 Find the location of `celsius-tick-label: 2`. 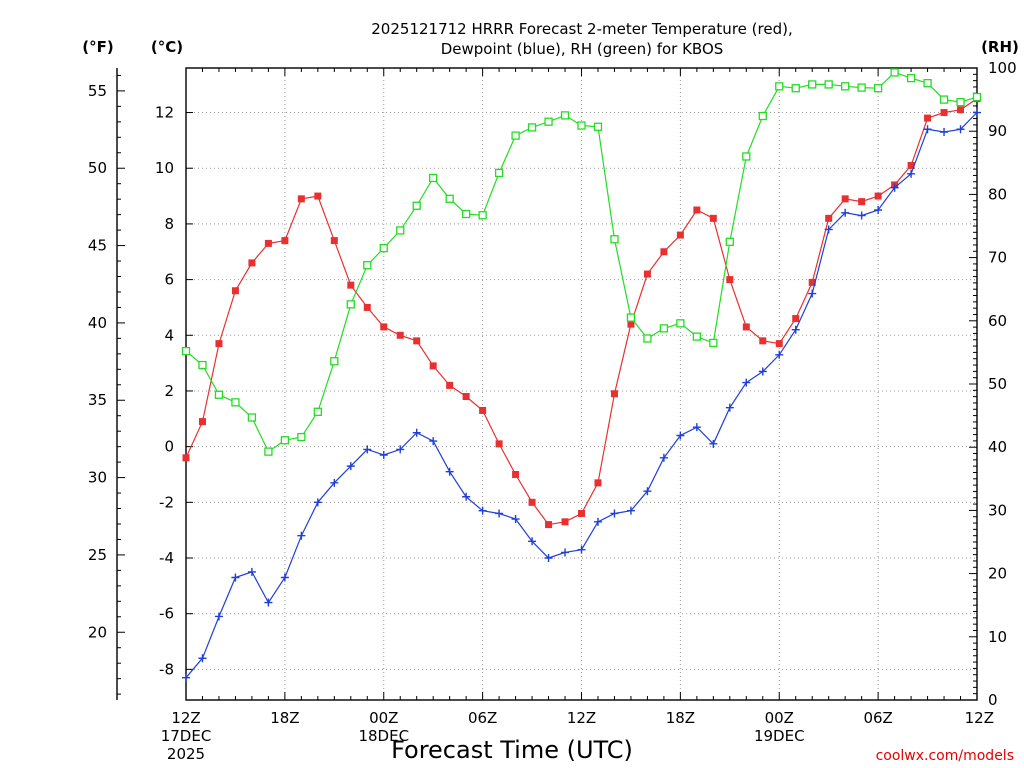

celsius-tick-label: 2 is located at coordinates (169, 391).